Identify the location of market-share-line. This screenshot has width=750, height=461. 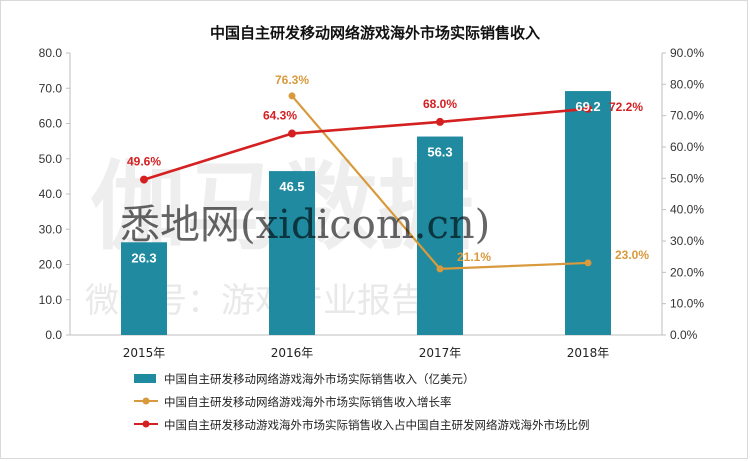
(366, 144).